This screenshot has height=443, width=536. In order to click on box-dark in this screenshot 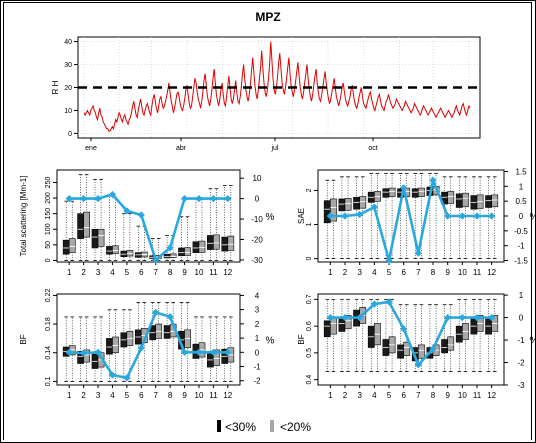, I will do `click(80, 349)`.